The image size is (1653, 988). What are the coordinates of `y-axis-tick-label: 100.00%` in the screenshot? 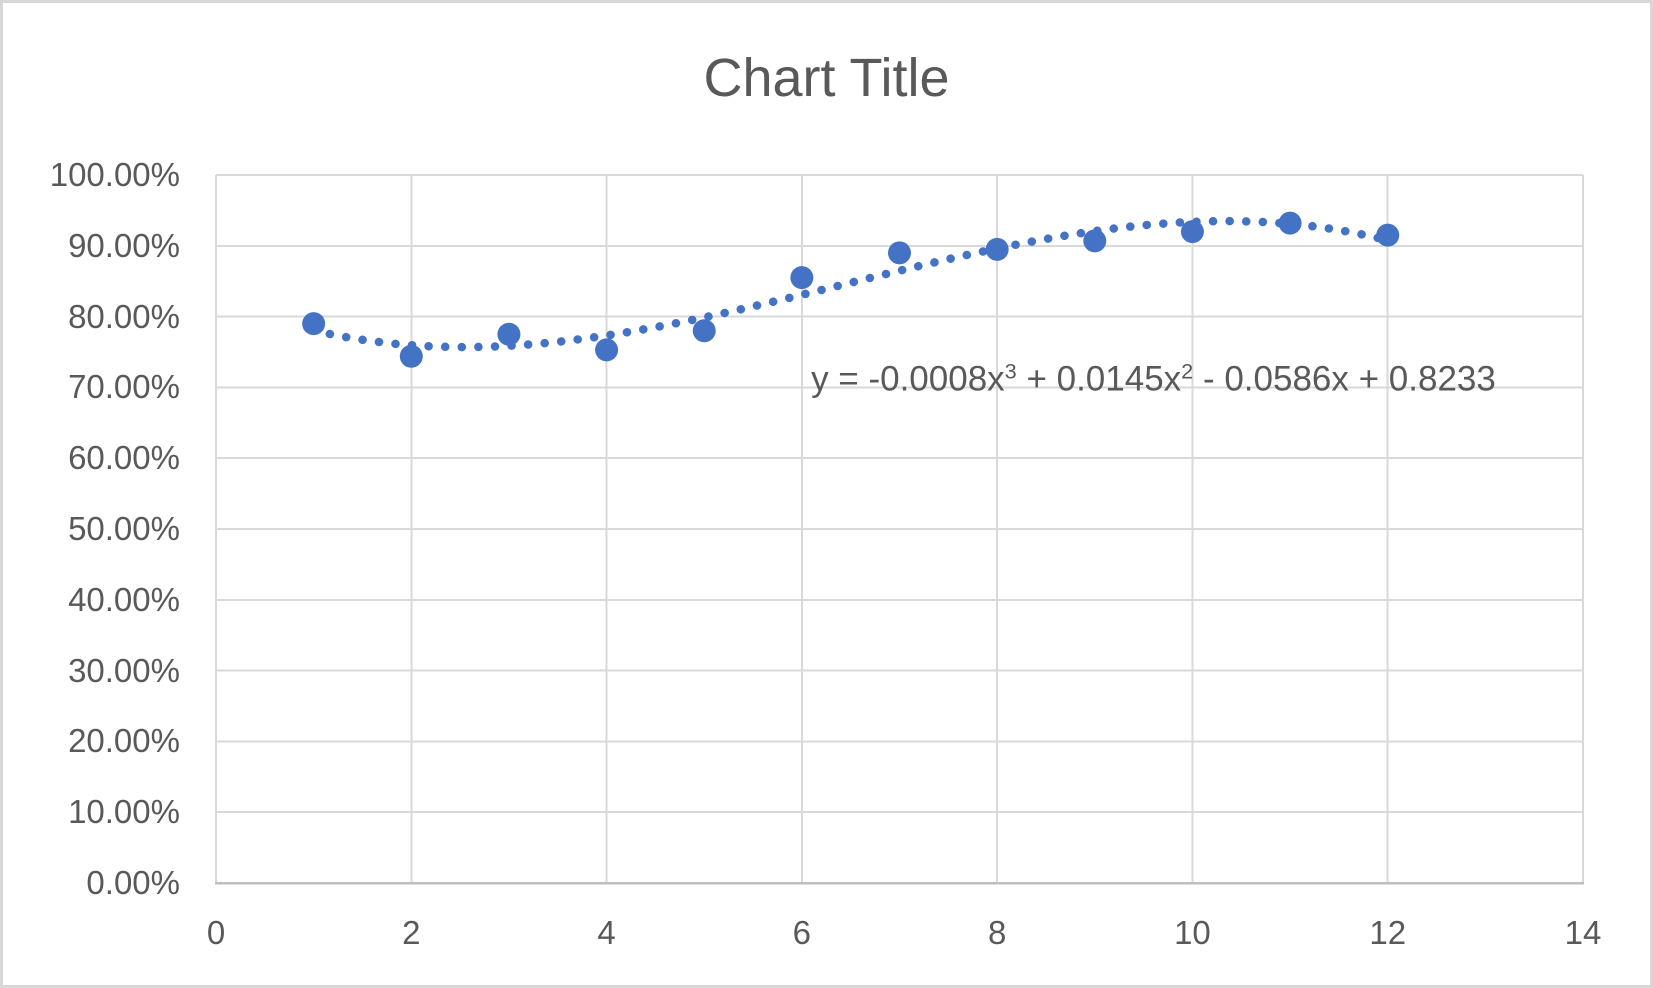 It's located at (114, 174).